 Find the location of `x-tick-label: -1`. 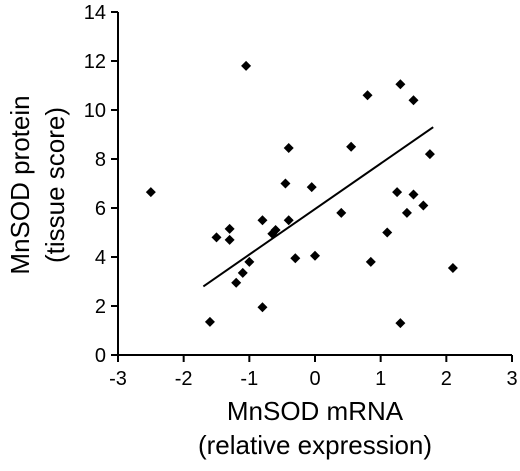

x-tick-label: -1 is located at coordinates (249, 379).